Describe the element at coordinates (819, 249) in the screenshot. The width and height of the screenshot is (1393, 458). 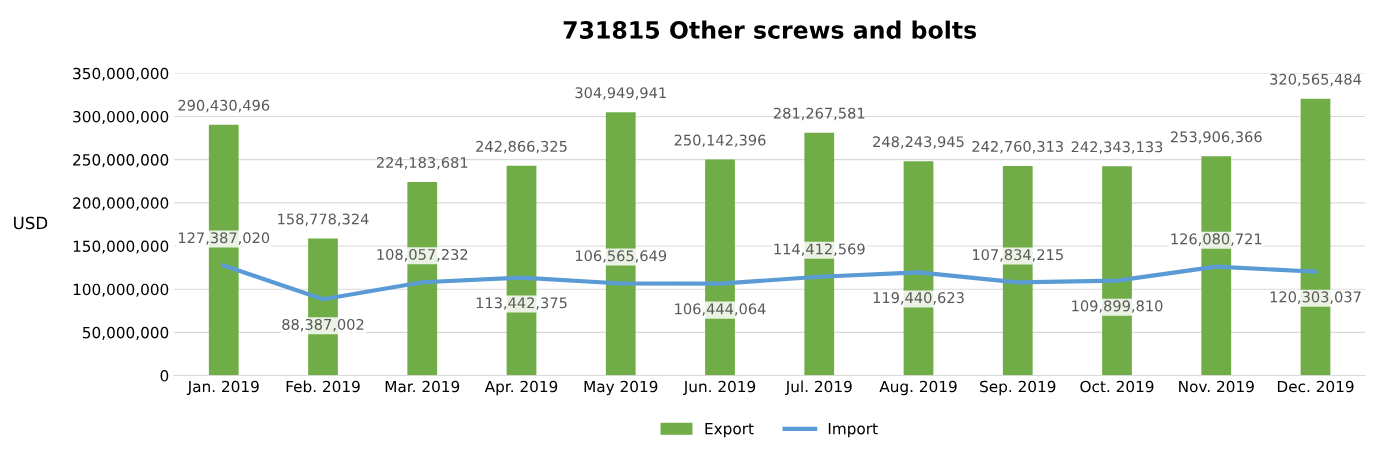
I see `data-label: 114,412,569` at that location.